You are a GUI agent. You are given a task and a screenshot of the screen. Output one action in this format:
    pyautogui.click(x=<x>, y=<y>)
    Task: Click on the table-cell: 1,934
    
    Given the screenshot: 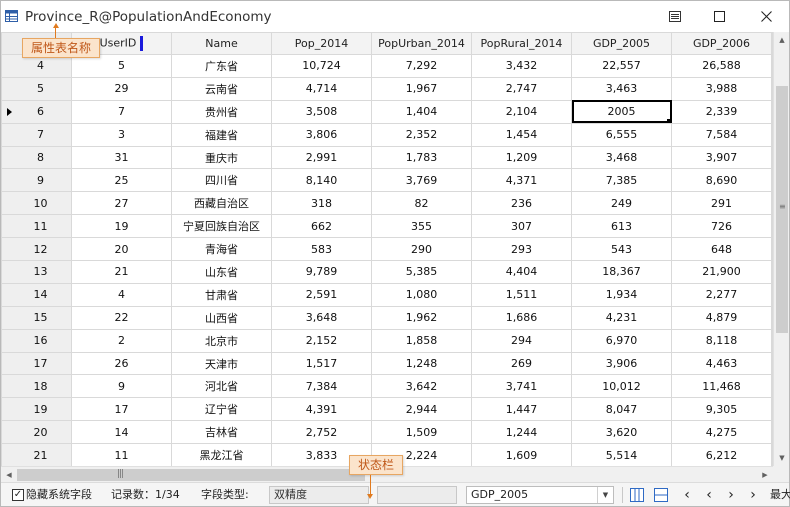 What is the action you would take?
    pyautogui.click(x=621, y=294)
    